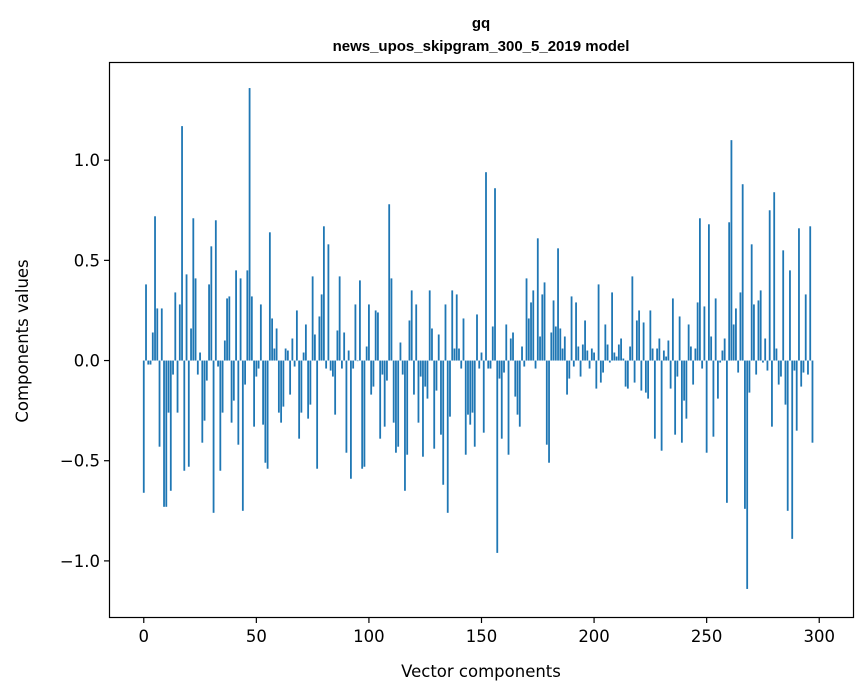 The height and width of the screenshot is (696, 867). I want to click on y-tick-label: −0.5, so click(80, 461).